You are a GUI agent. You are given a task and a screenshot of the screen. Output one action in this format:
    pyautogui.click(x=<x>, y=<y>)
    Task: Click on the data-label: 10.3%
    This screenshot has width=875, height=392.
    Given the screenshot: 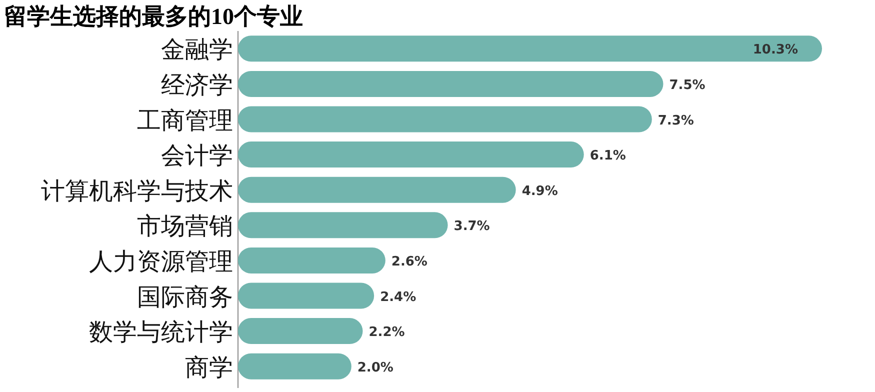 What is the action you would take?
    pyautogui.click(x=775, y=50)
    